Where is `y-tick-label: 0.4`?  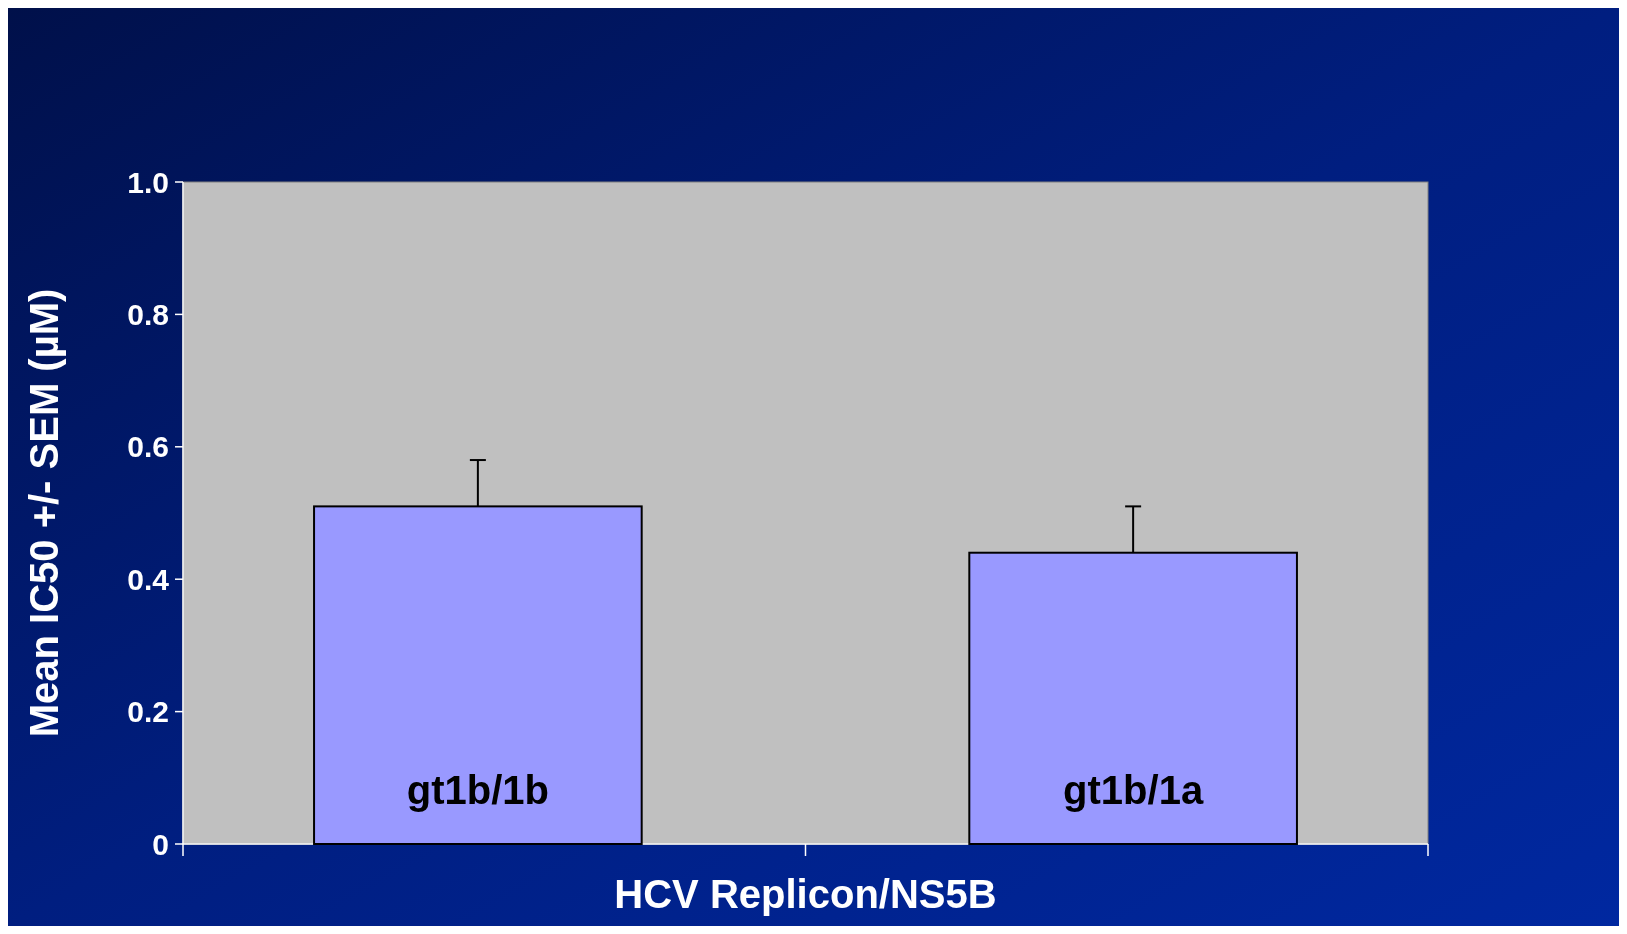 y-tick-label: 0.4 is located at coordinates (148, 579).